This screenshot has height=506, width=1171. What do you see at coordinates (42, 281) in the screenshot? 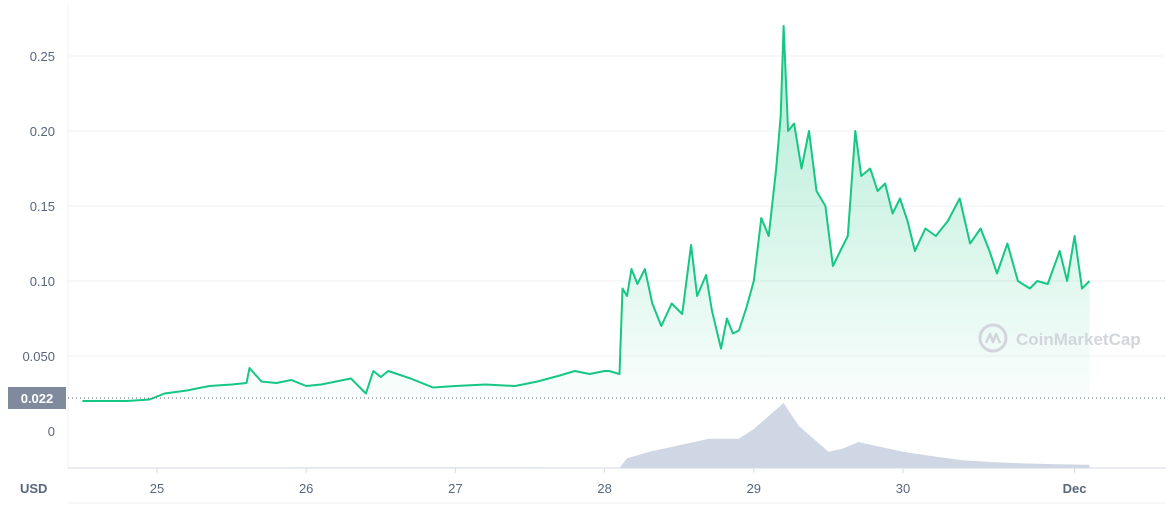
I see `y-tick-label: 0.10` at bounding box center [42, 281].